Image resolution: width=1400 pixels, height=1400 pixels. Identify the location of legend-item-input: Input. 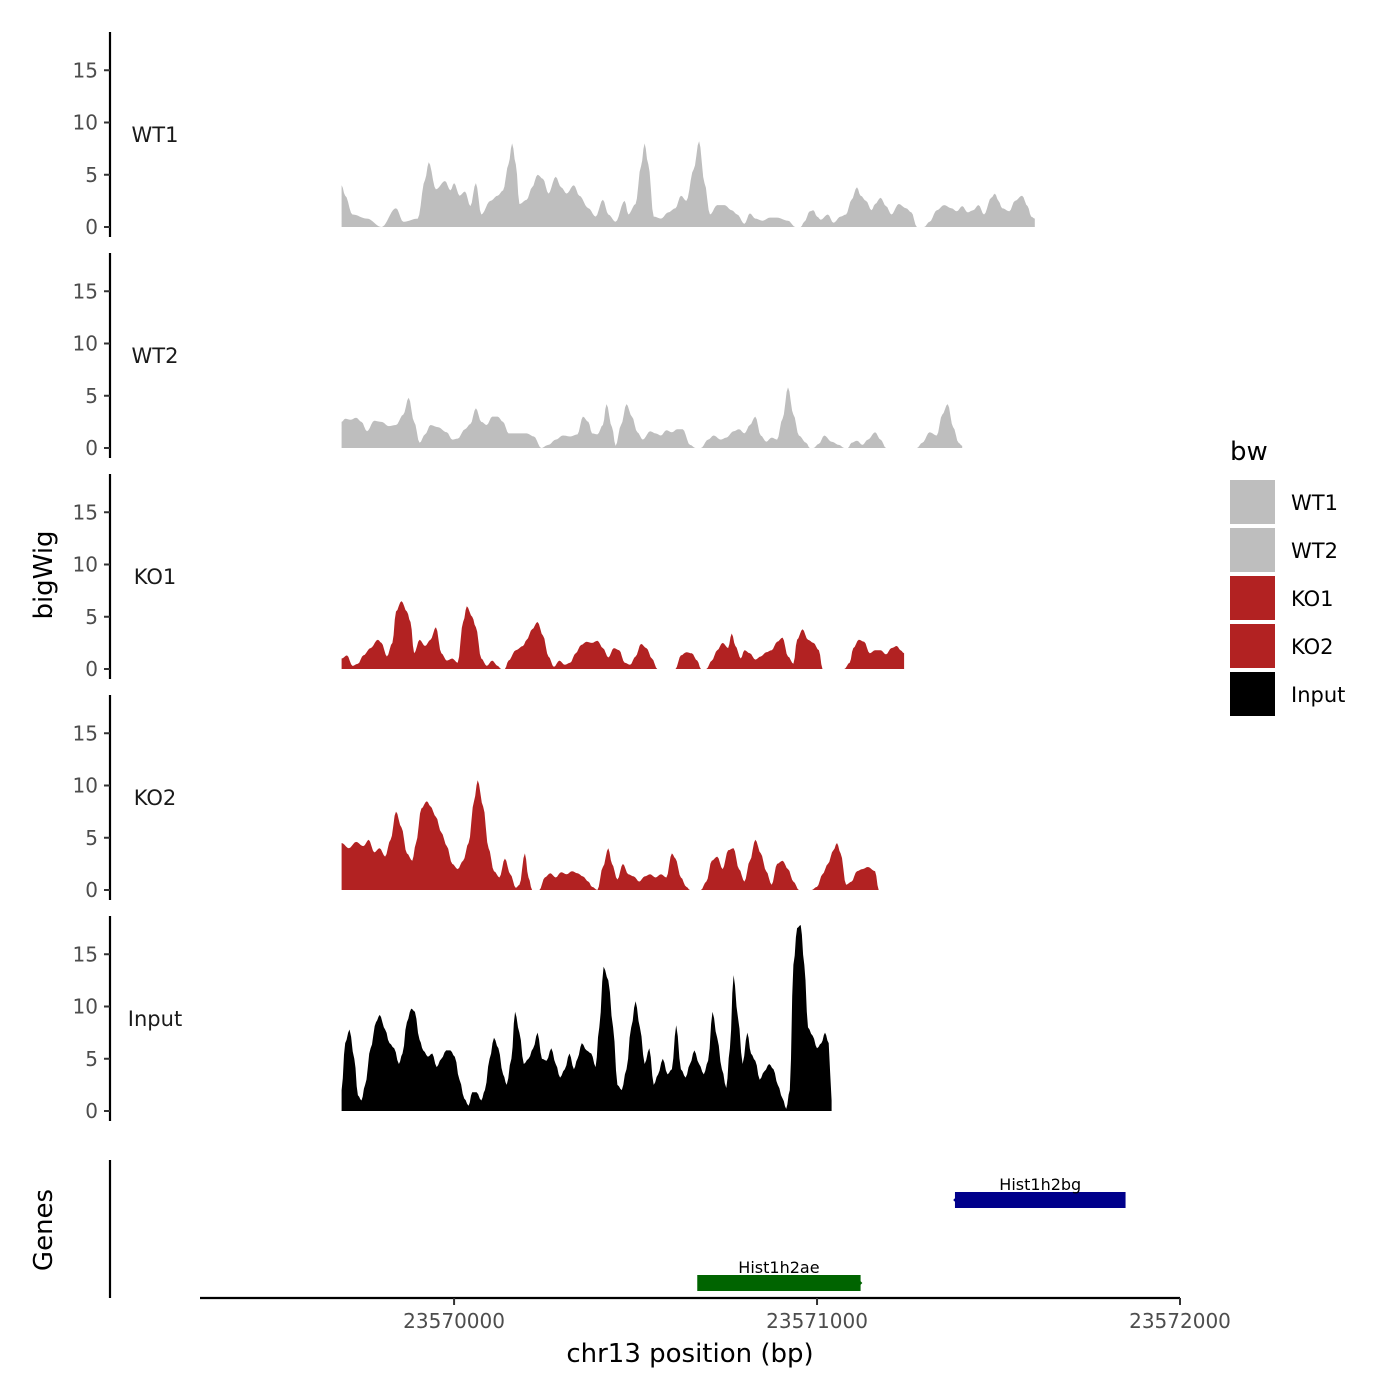
(1287, 694).